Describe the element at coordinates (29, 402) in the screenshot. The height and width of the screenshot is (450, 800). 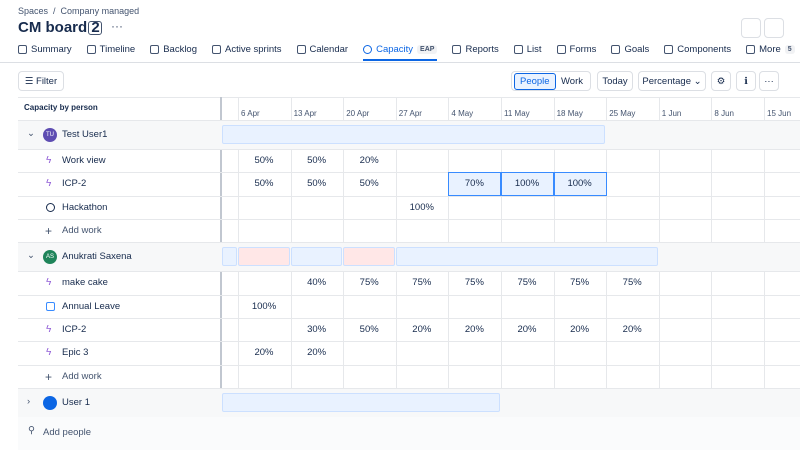
I see `expand-toggle: ›` at that location.